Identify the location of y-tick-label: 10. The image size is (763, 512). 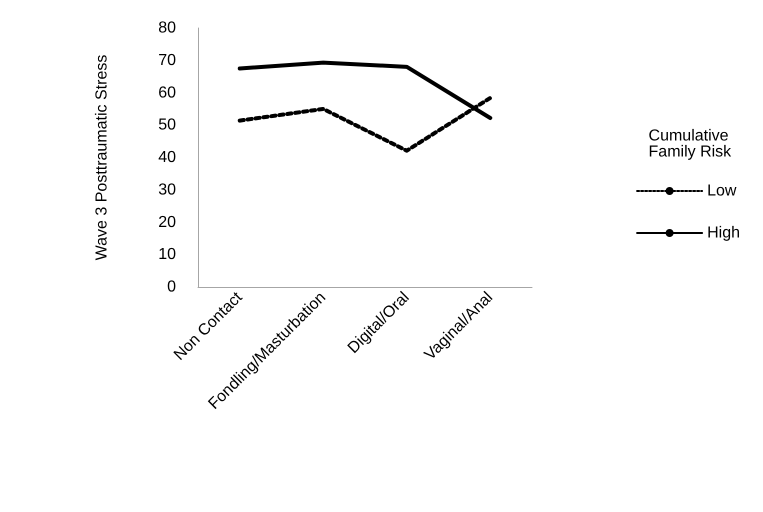
(167, 255).